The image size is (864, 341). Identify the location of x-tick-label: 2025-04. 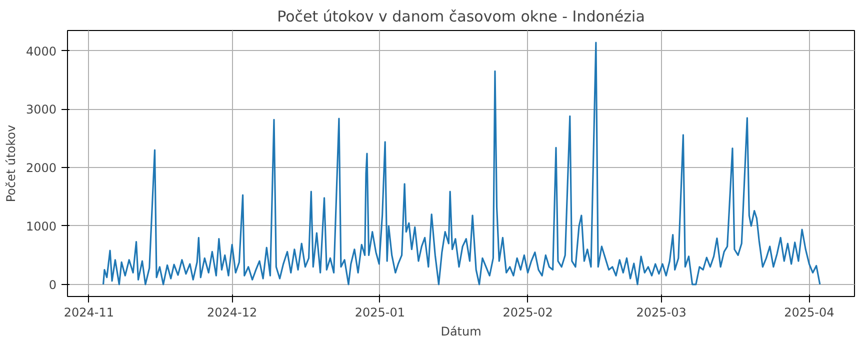
(809, 313).